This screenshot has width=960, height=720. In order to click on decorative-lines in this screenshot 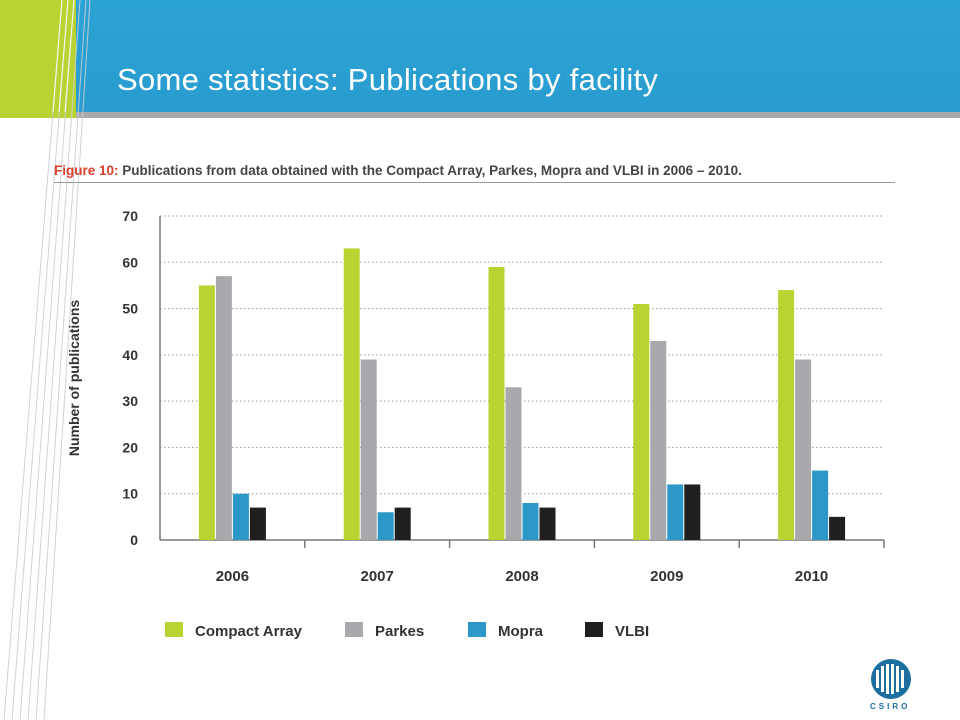, I will do `click(47, 360)`.